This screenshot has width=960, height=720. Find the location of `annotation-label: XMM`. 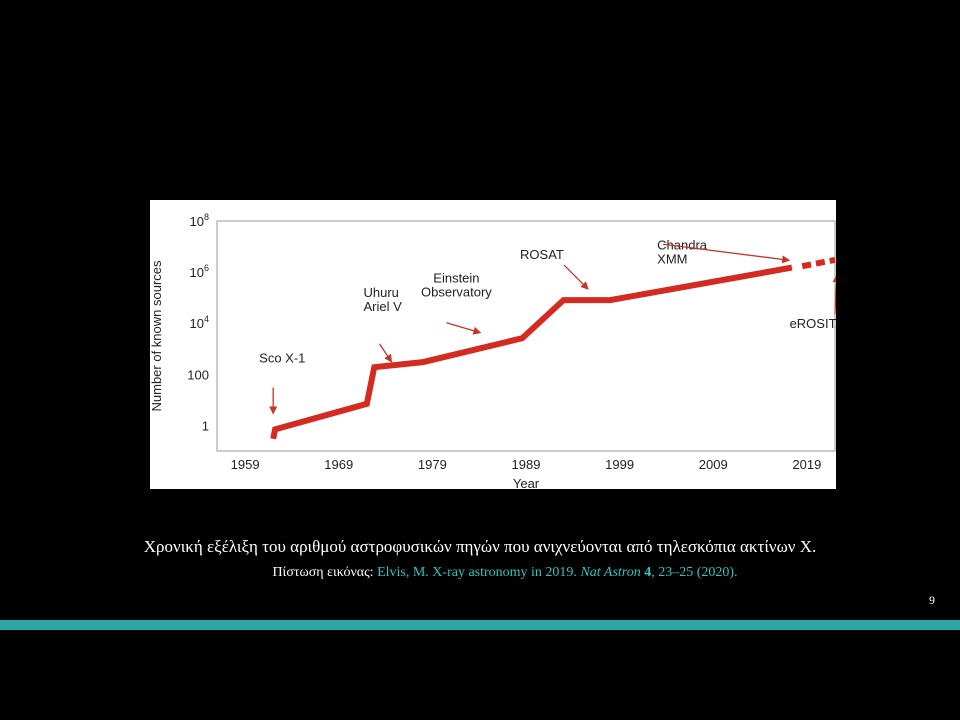

annotation-label: XMM is located at coordinates (672, 258).